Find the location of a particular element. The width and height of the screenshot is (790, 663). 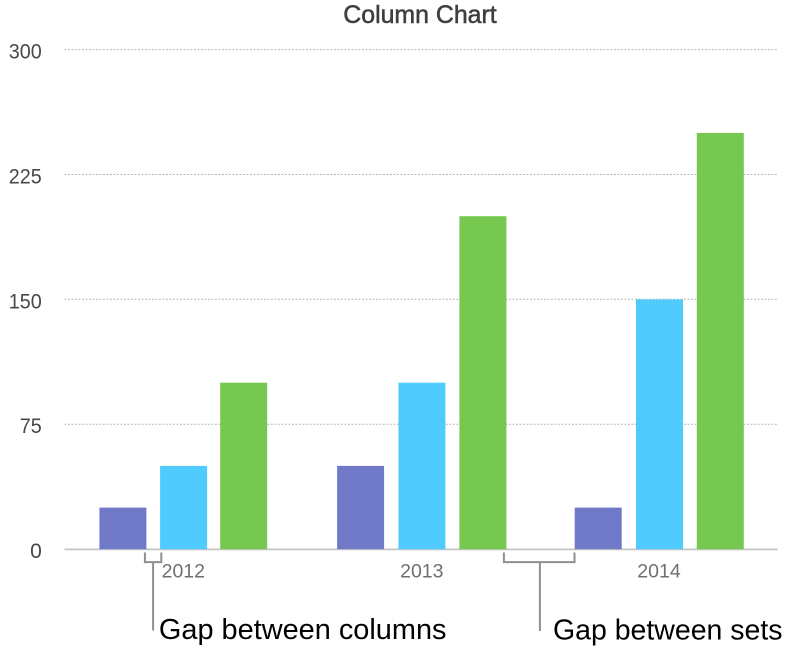

svg-text: 0 is located at coordinates (36, 551).